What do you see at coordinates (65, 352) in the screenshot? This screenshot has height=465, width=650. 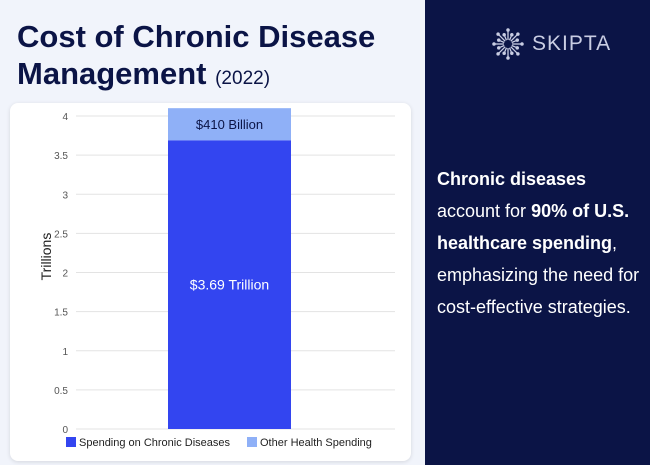 I see `y-tick-label: 1` at bounding box center [65, 352].